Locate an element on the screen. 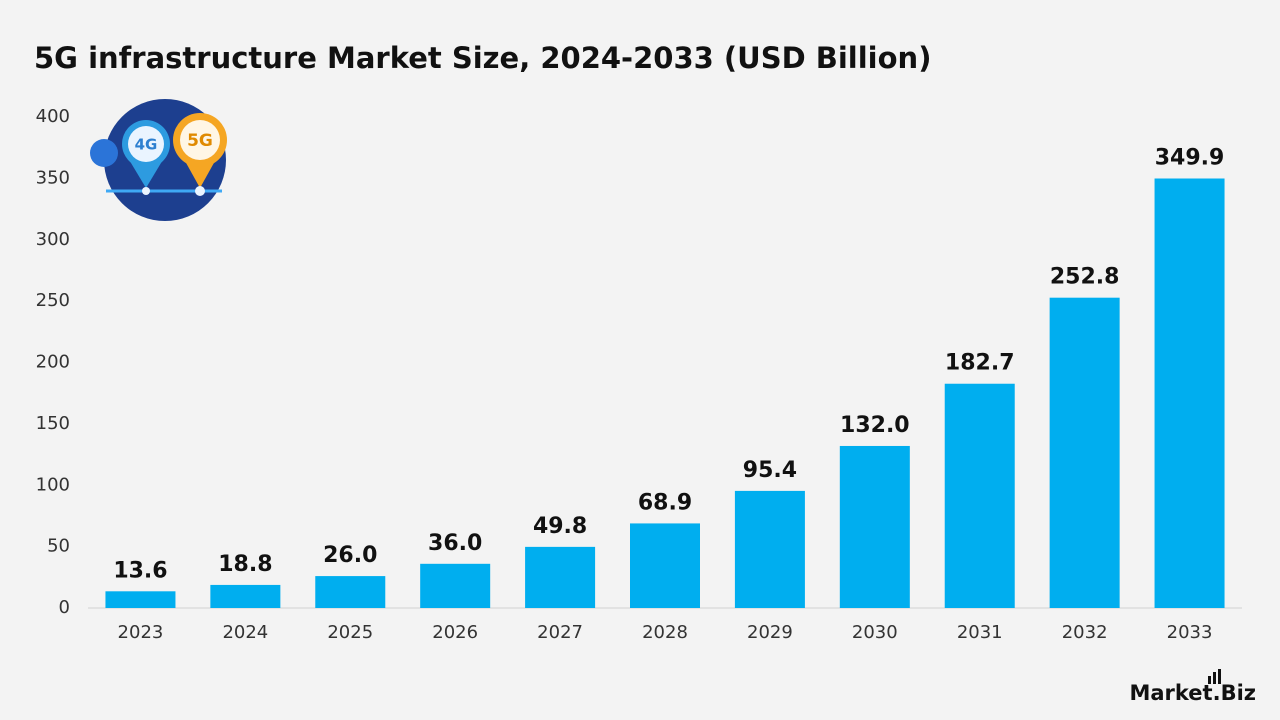 The height and width of the screenshot is (720, 1280). y-tick-label: 250 is located at coordinates (53, 300).